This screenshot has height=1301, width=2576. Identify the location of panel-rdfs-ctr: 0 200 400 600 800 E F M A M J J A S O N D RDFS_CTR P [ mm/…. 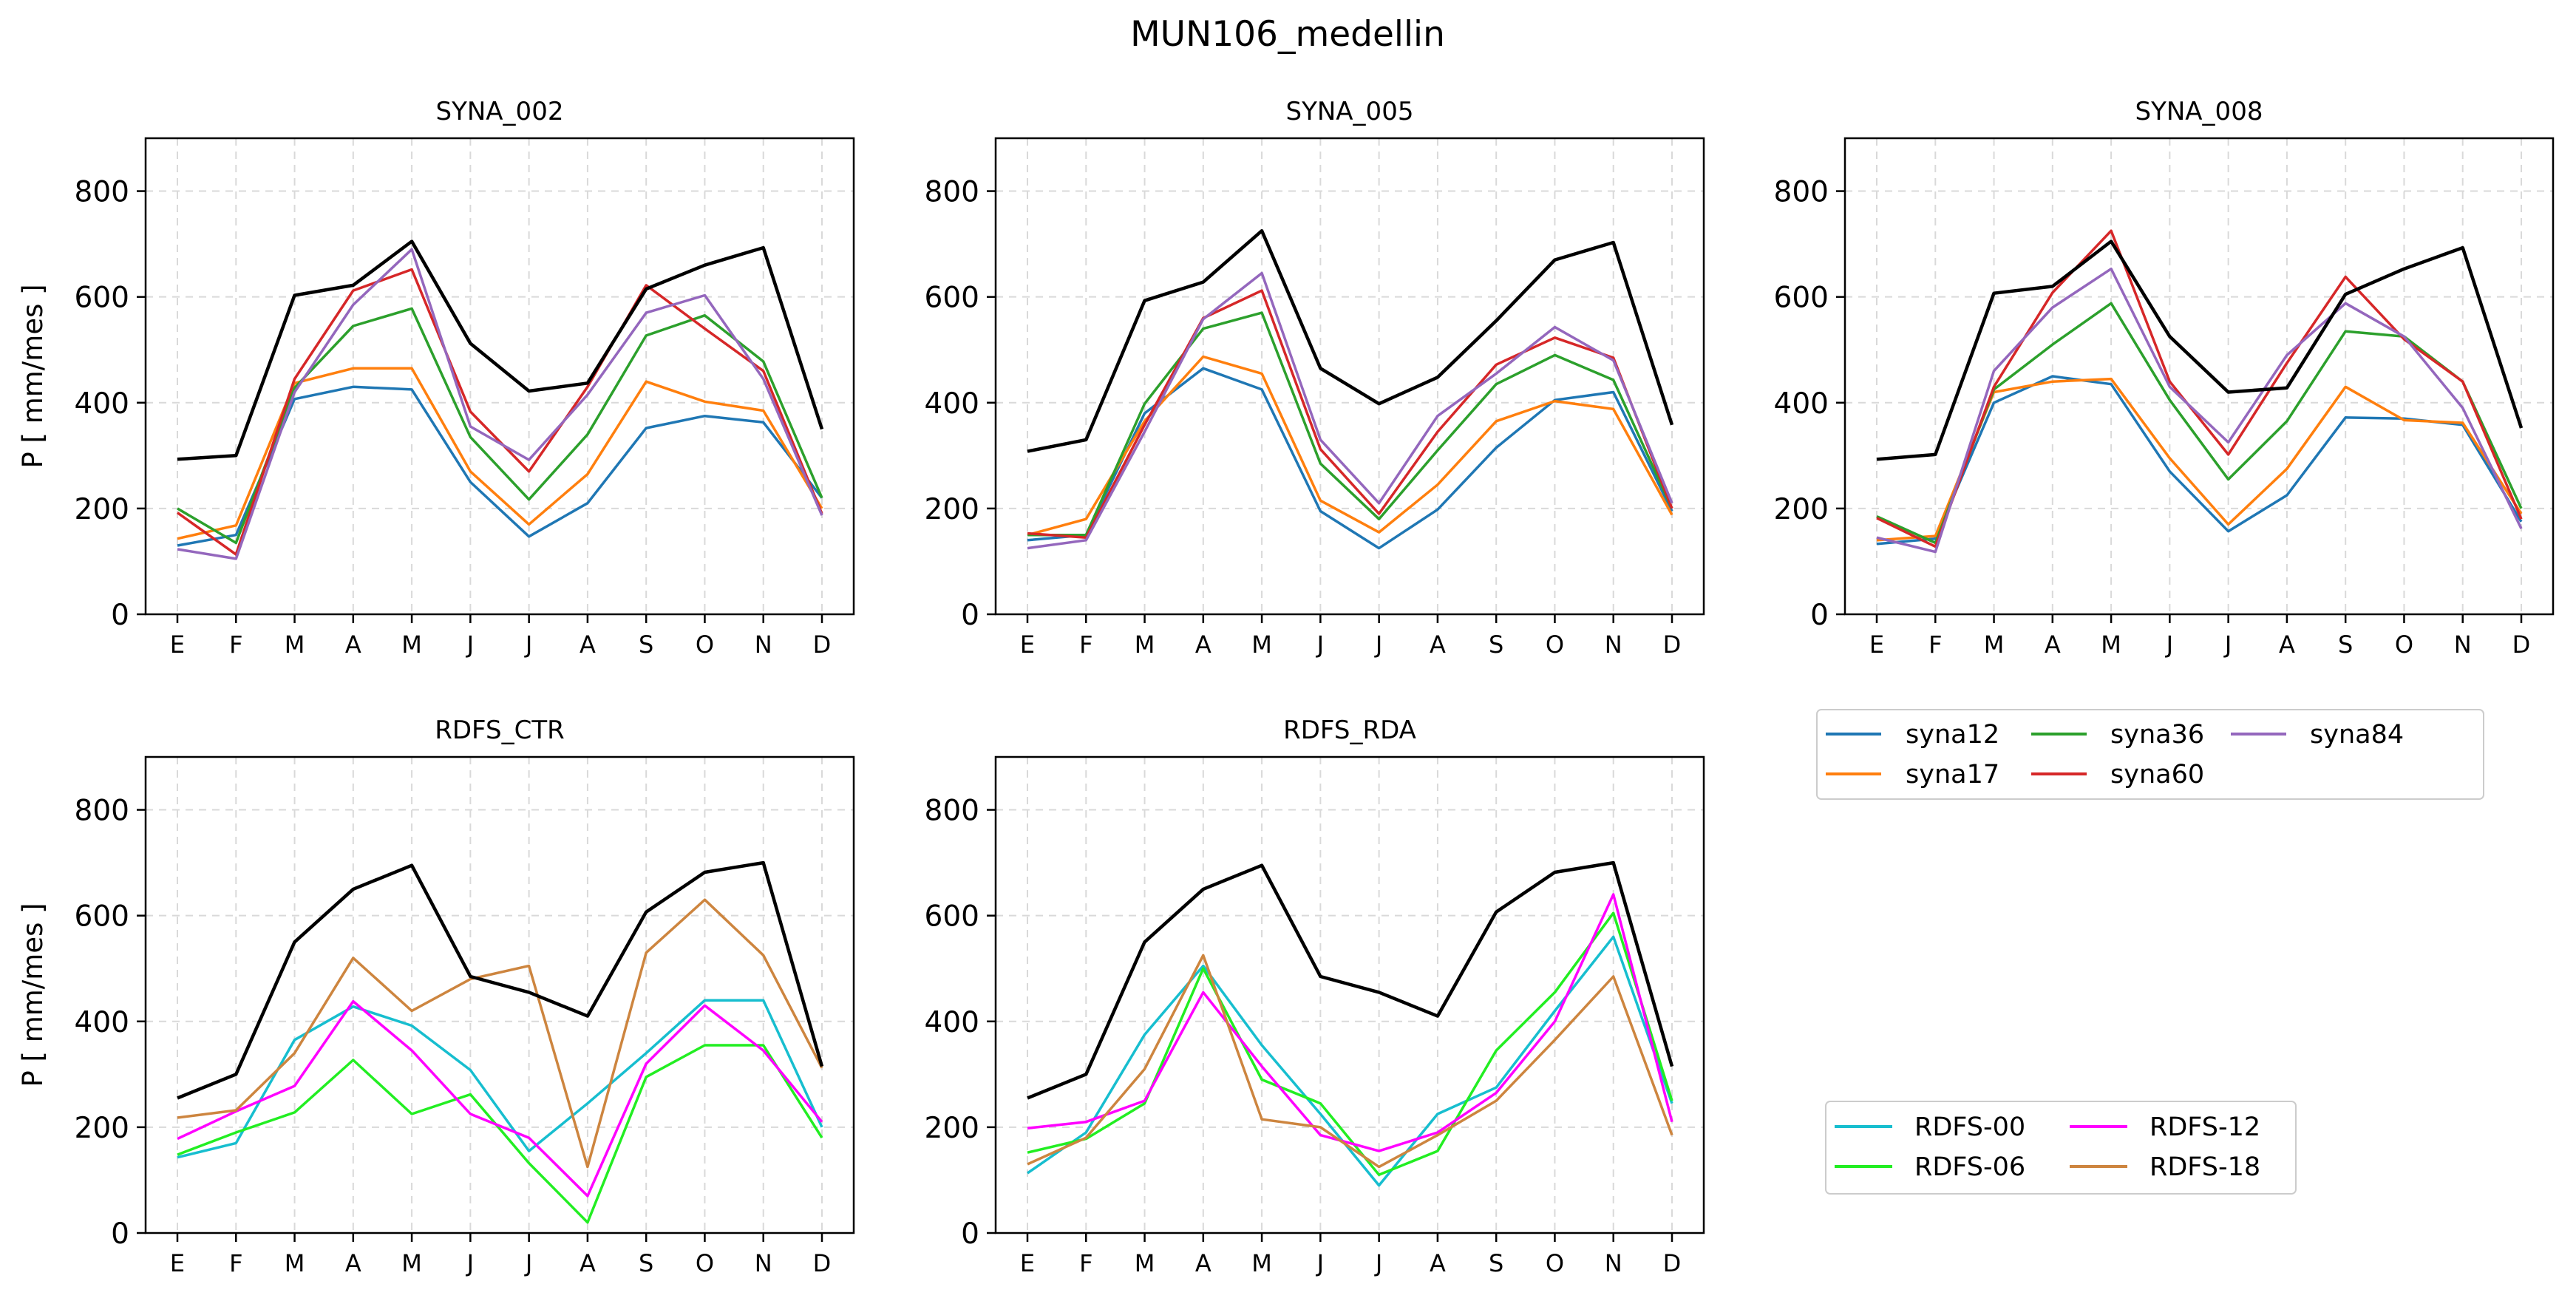
(436, 996).